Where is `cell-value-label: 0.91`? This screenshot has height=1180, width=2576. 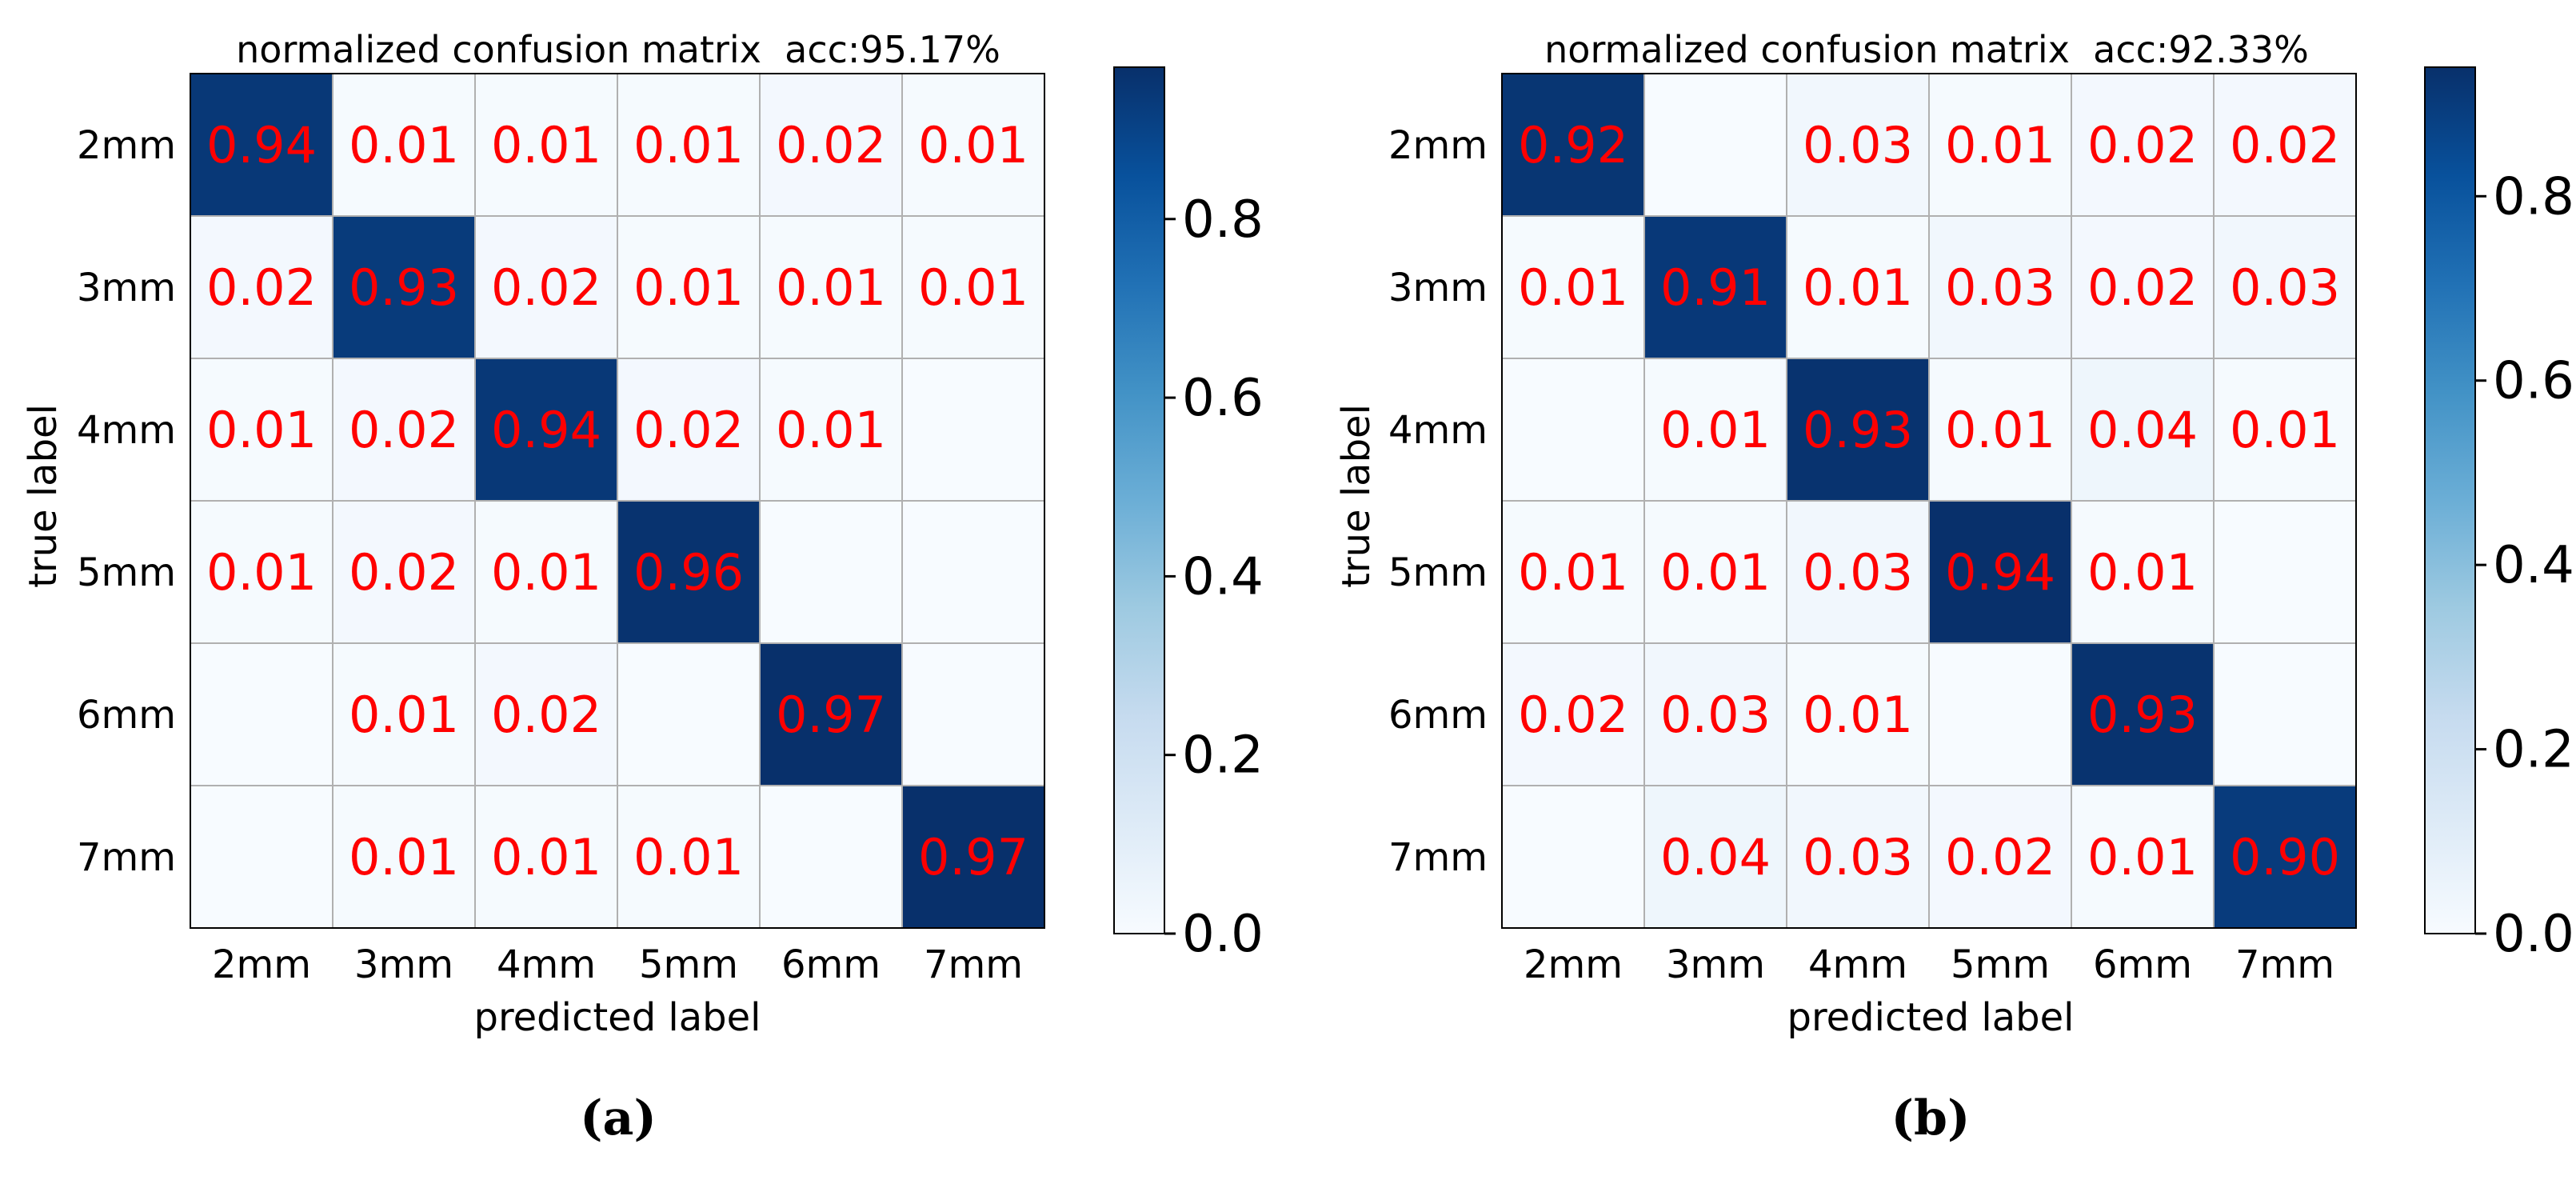
cell-value-label: 0.91 is located at coordinates (1716, 287).